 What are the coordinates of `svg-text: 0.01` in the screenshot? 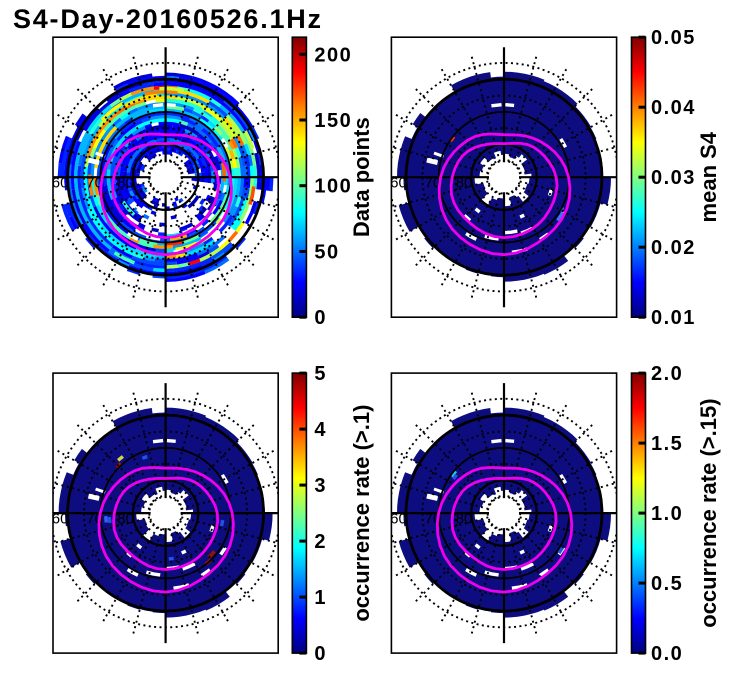 It's located at (673, 318).